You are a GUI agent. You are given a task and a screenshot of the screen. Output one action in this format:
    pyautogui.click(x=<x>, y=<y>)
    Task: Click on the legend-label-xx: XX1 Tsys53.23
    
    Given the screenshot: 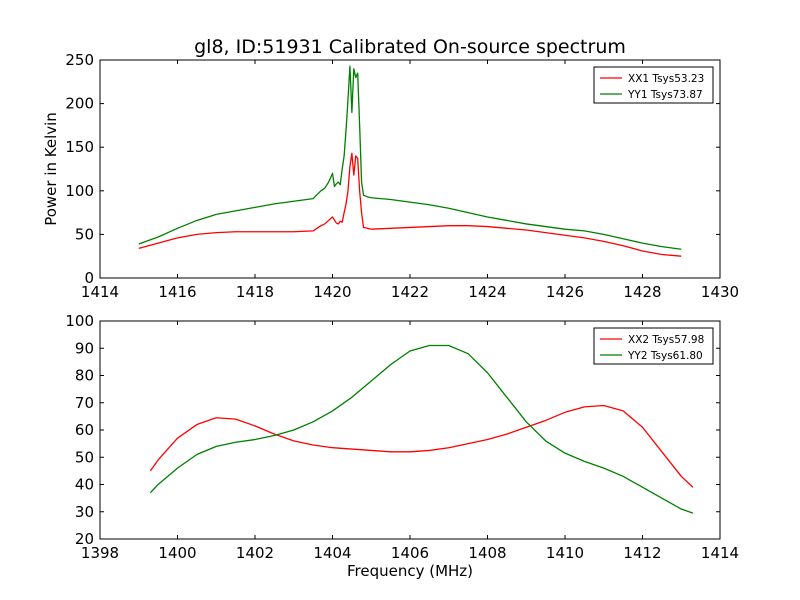 What is the action you would take?
    pyautogui.click(x=666, y=79)
    